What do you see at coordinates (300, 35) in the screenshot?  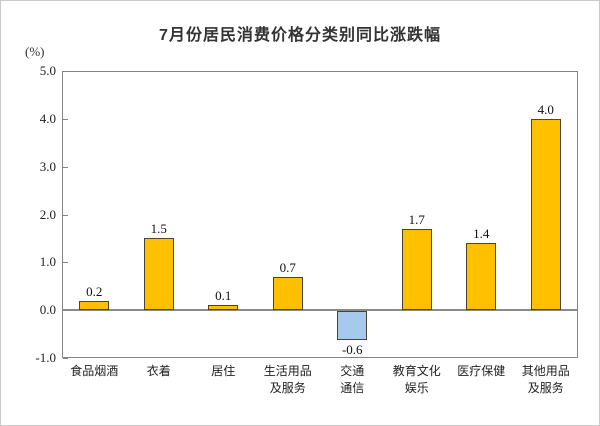 I see `chart-title: 7月份居民消费价格分类别同比涨跌幅` at bounding box center [300, 35].